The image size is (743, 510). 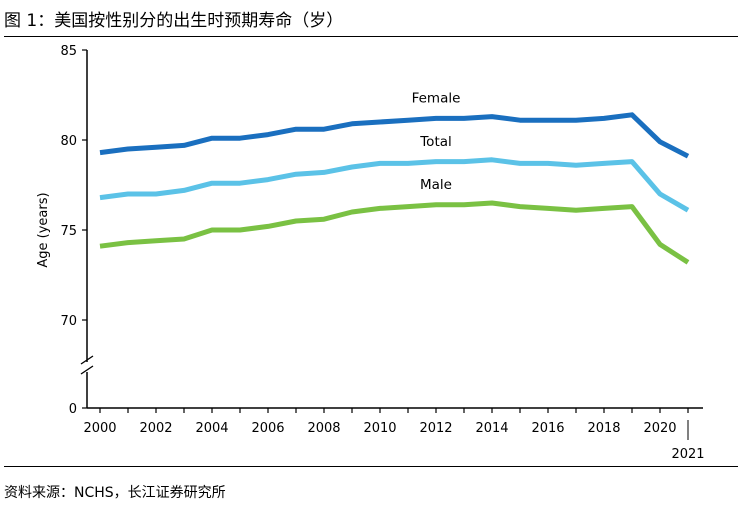 What do you see at coordinates (99, 428) in the screenshot?
I see `x-tick-label: 2000` at bounding box center [99, 428].